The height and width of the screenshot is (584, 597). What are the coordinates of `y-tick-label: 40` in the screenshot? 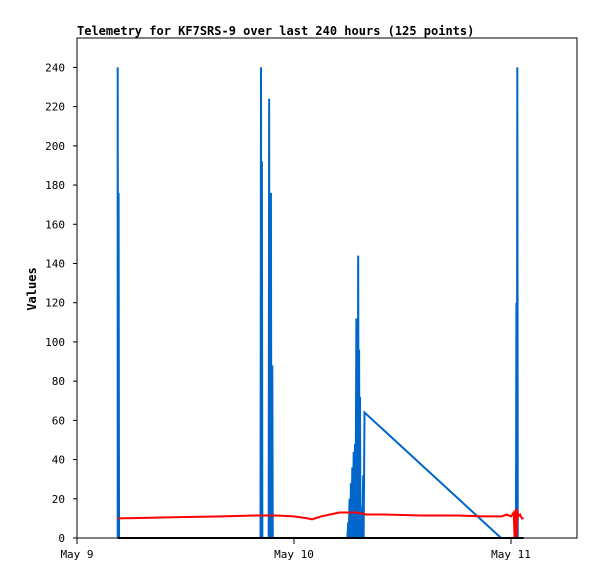 It's located at (58, 460).